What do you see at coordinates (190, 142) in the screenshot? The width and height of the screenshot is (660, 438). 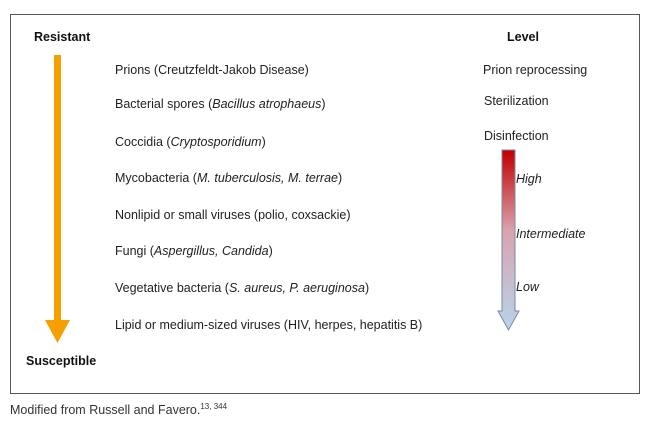 I see `organism-row-coccidia: Coccidia (Cryptosporidium)` at bounding box center [190, 142].